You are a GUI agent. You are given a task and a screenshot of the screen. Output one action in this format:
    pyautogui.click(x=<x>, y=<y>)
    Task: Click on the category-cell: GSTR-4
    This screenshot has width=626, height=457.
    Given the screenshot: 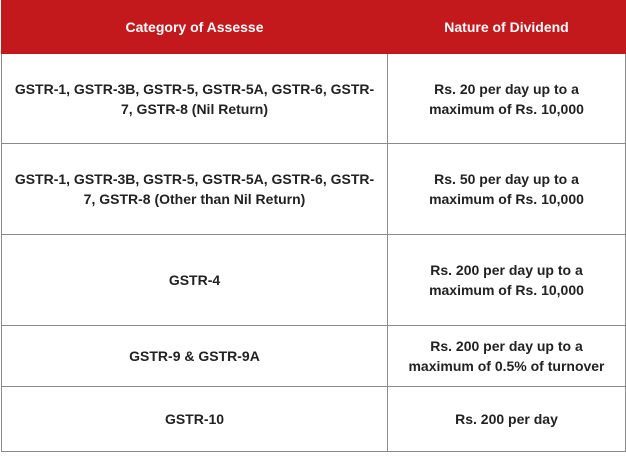 What is the action you would take?
    pyautogui.click(x=194, y=280)
    